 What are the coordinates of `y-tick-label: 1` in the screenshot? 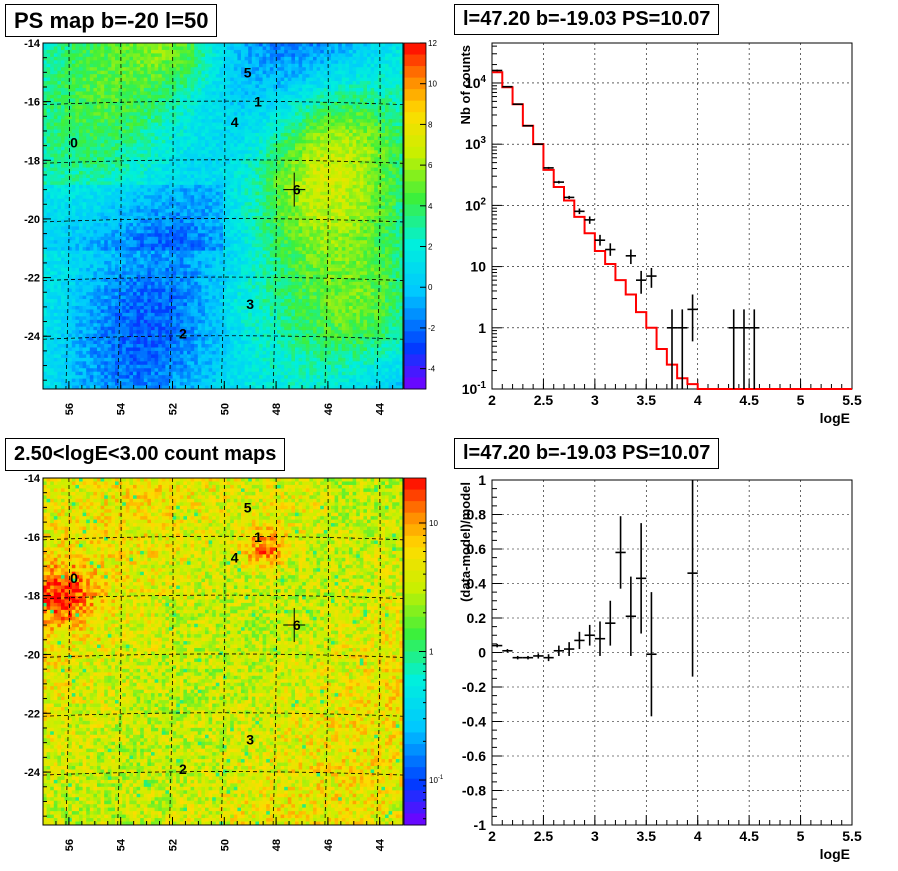 It's located at (482, 328).